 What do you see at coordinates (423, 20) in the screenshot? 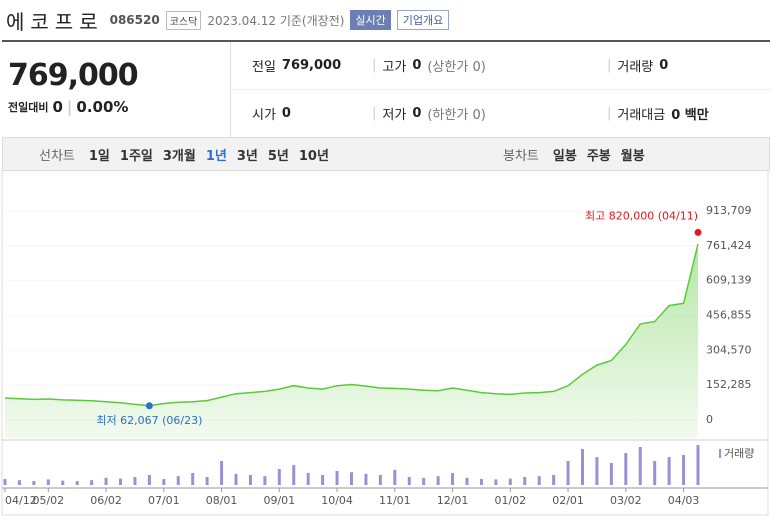
I see `company-button: 기업개요` at bounding box center [423, 20].